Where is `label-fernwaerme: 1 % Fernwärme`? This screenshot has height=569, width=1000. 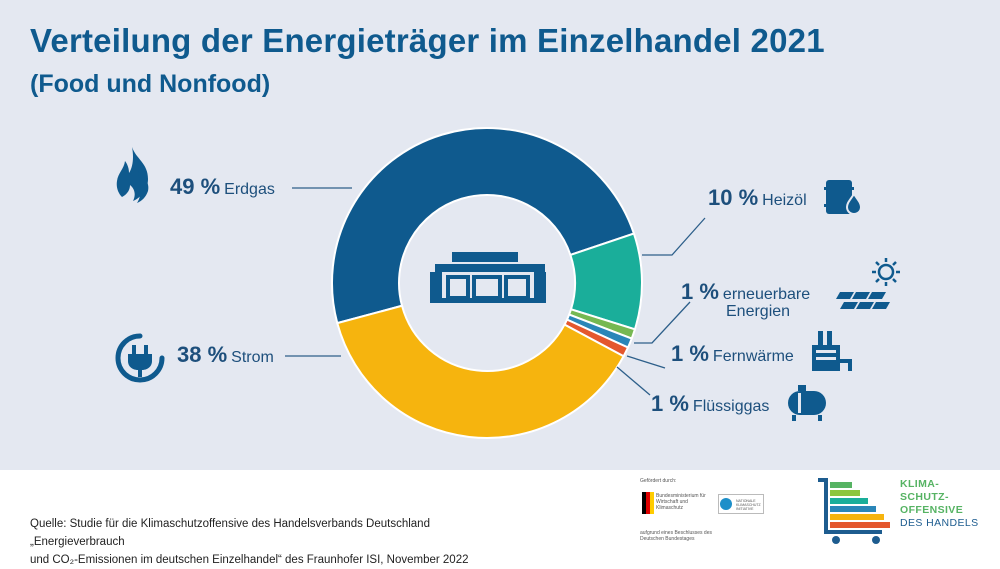 label-fernwaerme: 1 % Fernwärme is located at coordinates (732, 353).